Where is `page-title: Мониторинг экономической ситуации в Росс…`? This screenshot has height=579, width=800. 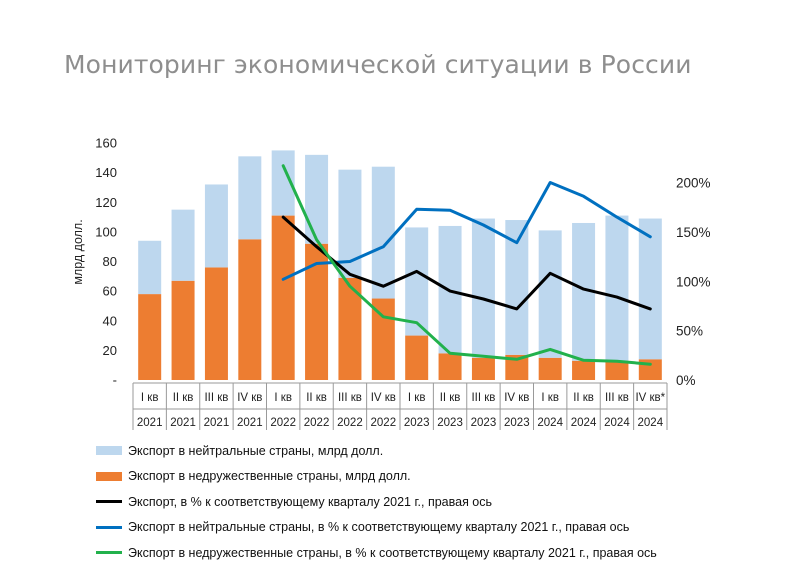 page-title: Мониторинг экономической ситуации в Росс… is located at coordinates (378, 64).